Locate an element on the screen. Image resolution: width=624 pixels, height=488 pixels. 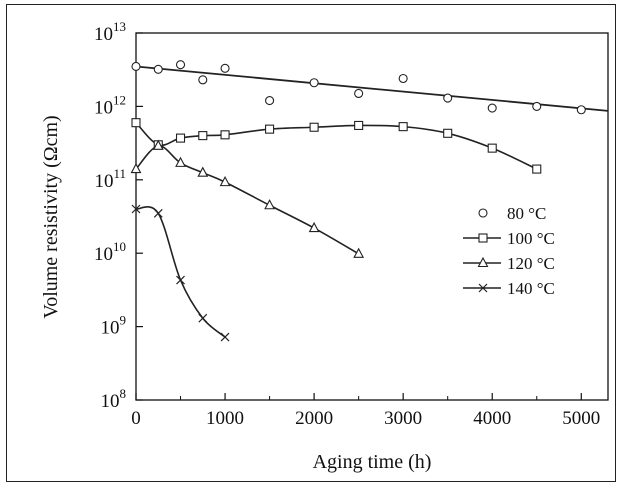
y-tick-label: 10⁹ is located at coordinates (114, 326).